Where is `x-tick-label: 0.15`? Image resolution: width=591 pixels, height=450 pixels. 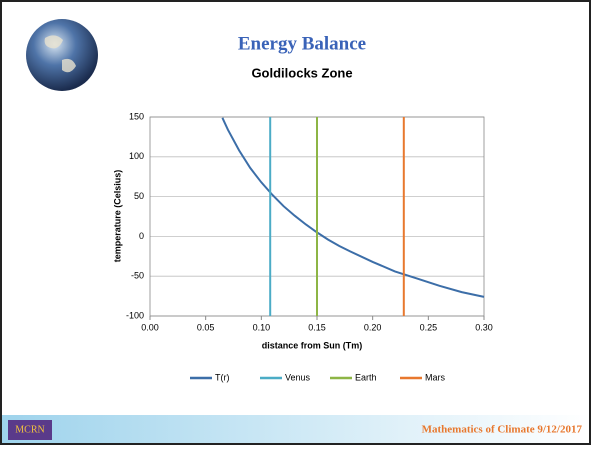
x-tick-label: 0.15 is located at coordinates (317, 327).